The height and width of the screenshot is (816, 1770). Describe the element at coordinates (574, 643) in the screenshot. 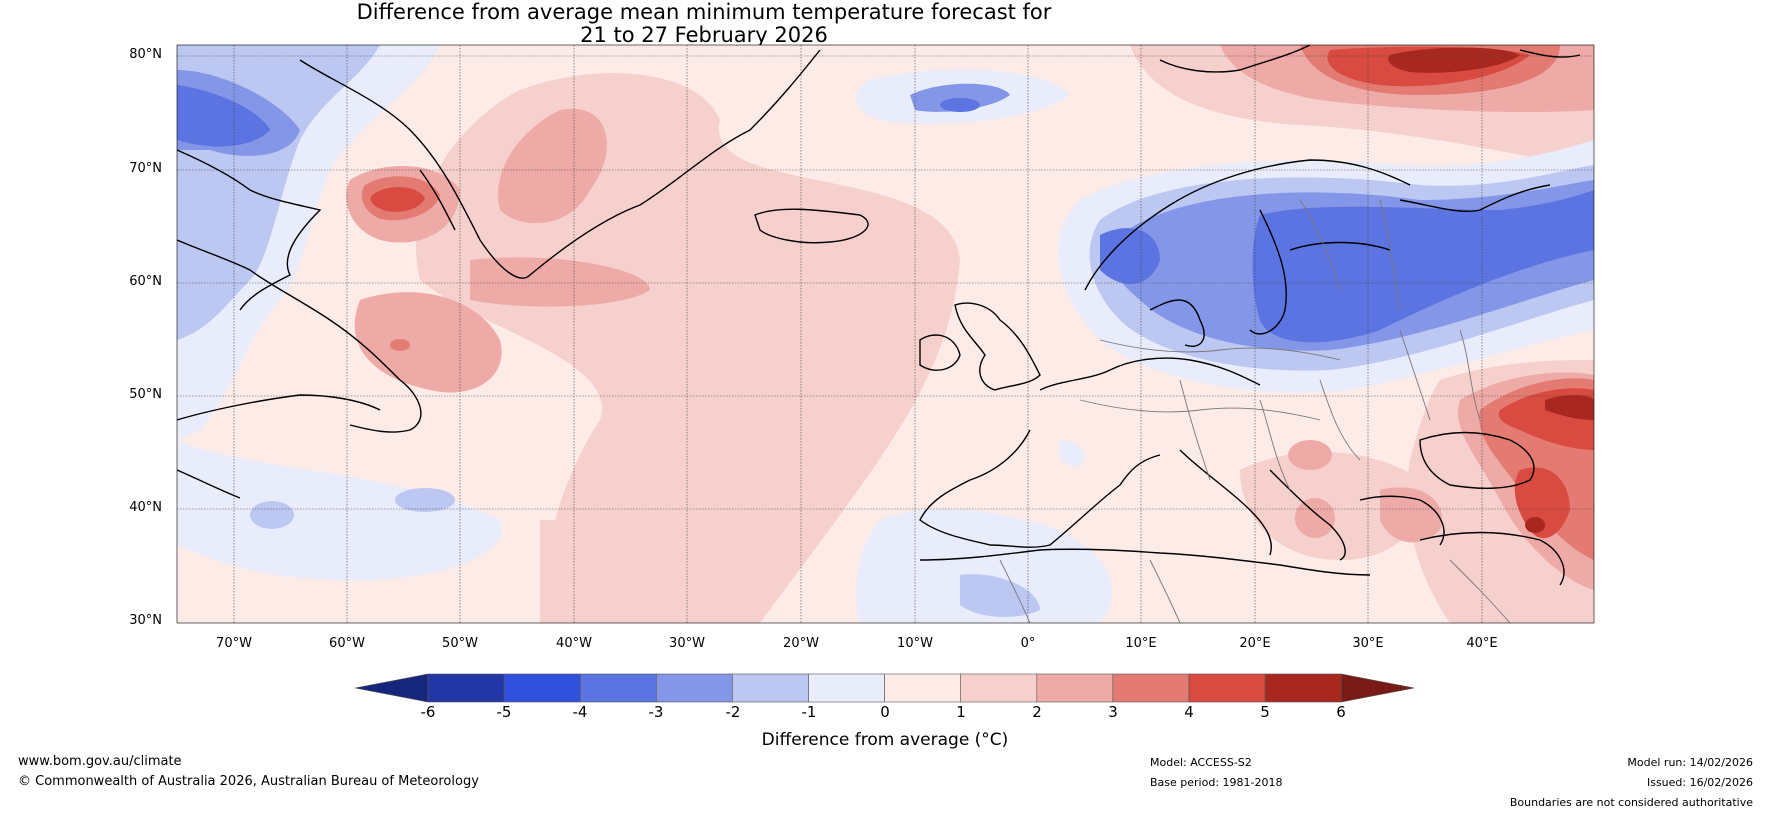

I see `lon-label-40w: 40°W` at that location.